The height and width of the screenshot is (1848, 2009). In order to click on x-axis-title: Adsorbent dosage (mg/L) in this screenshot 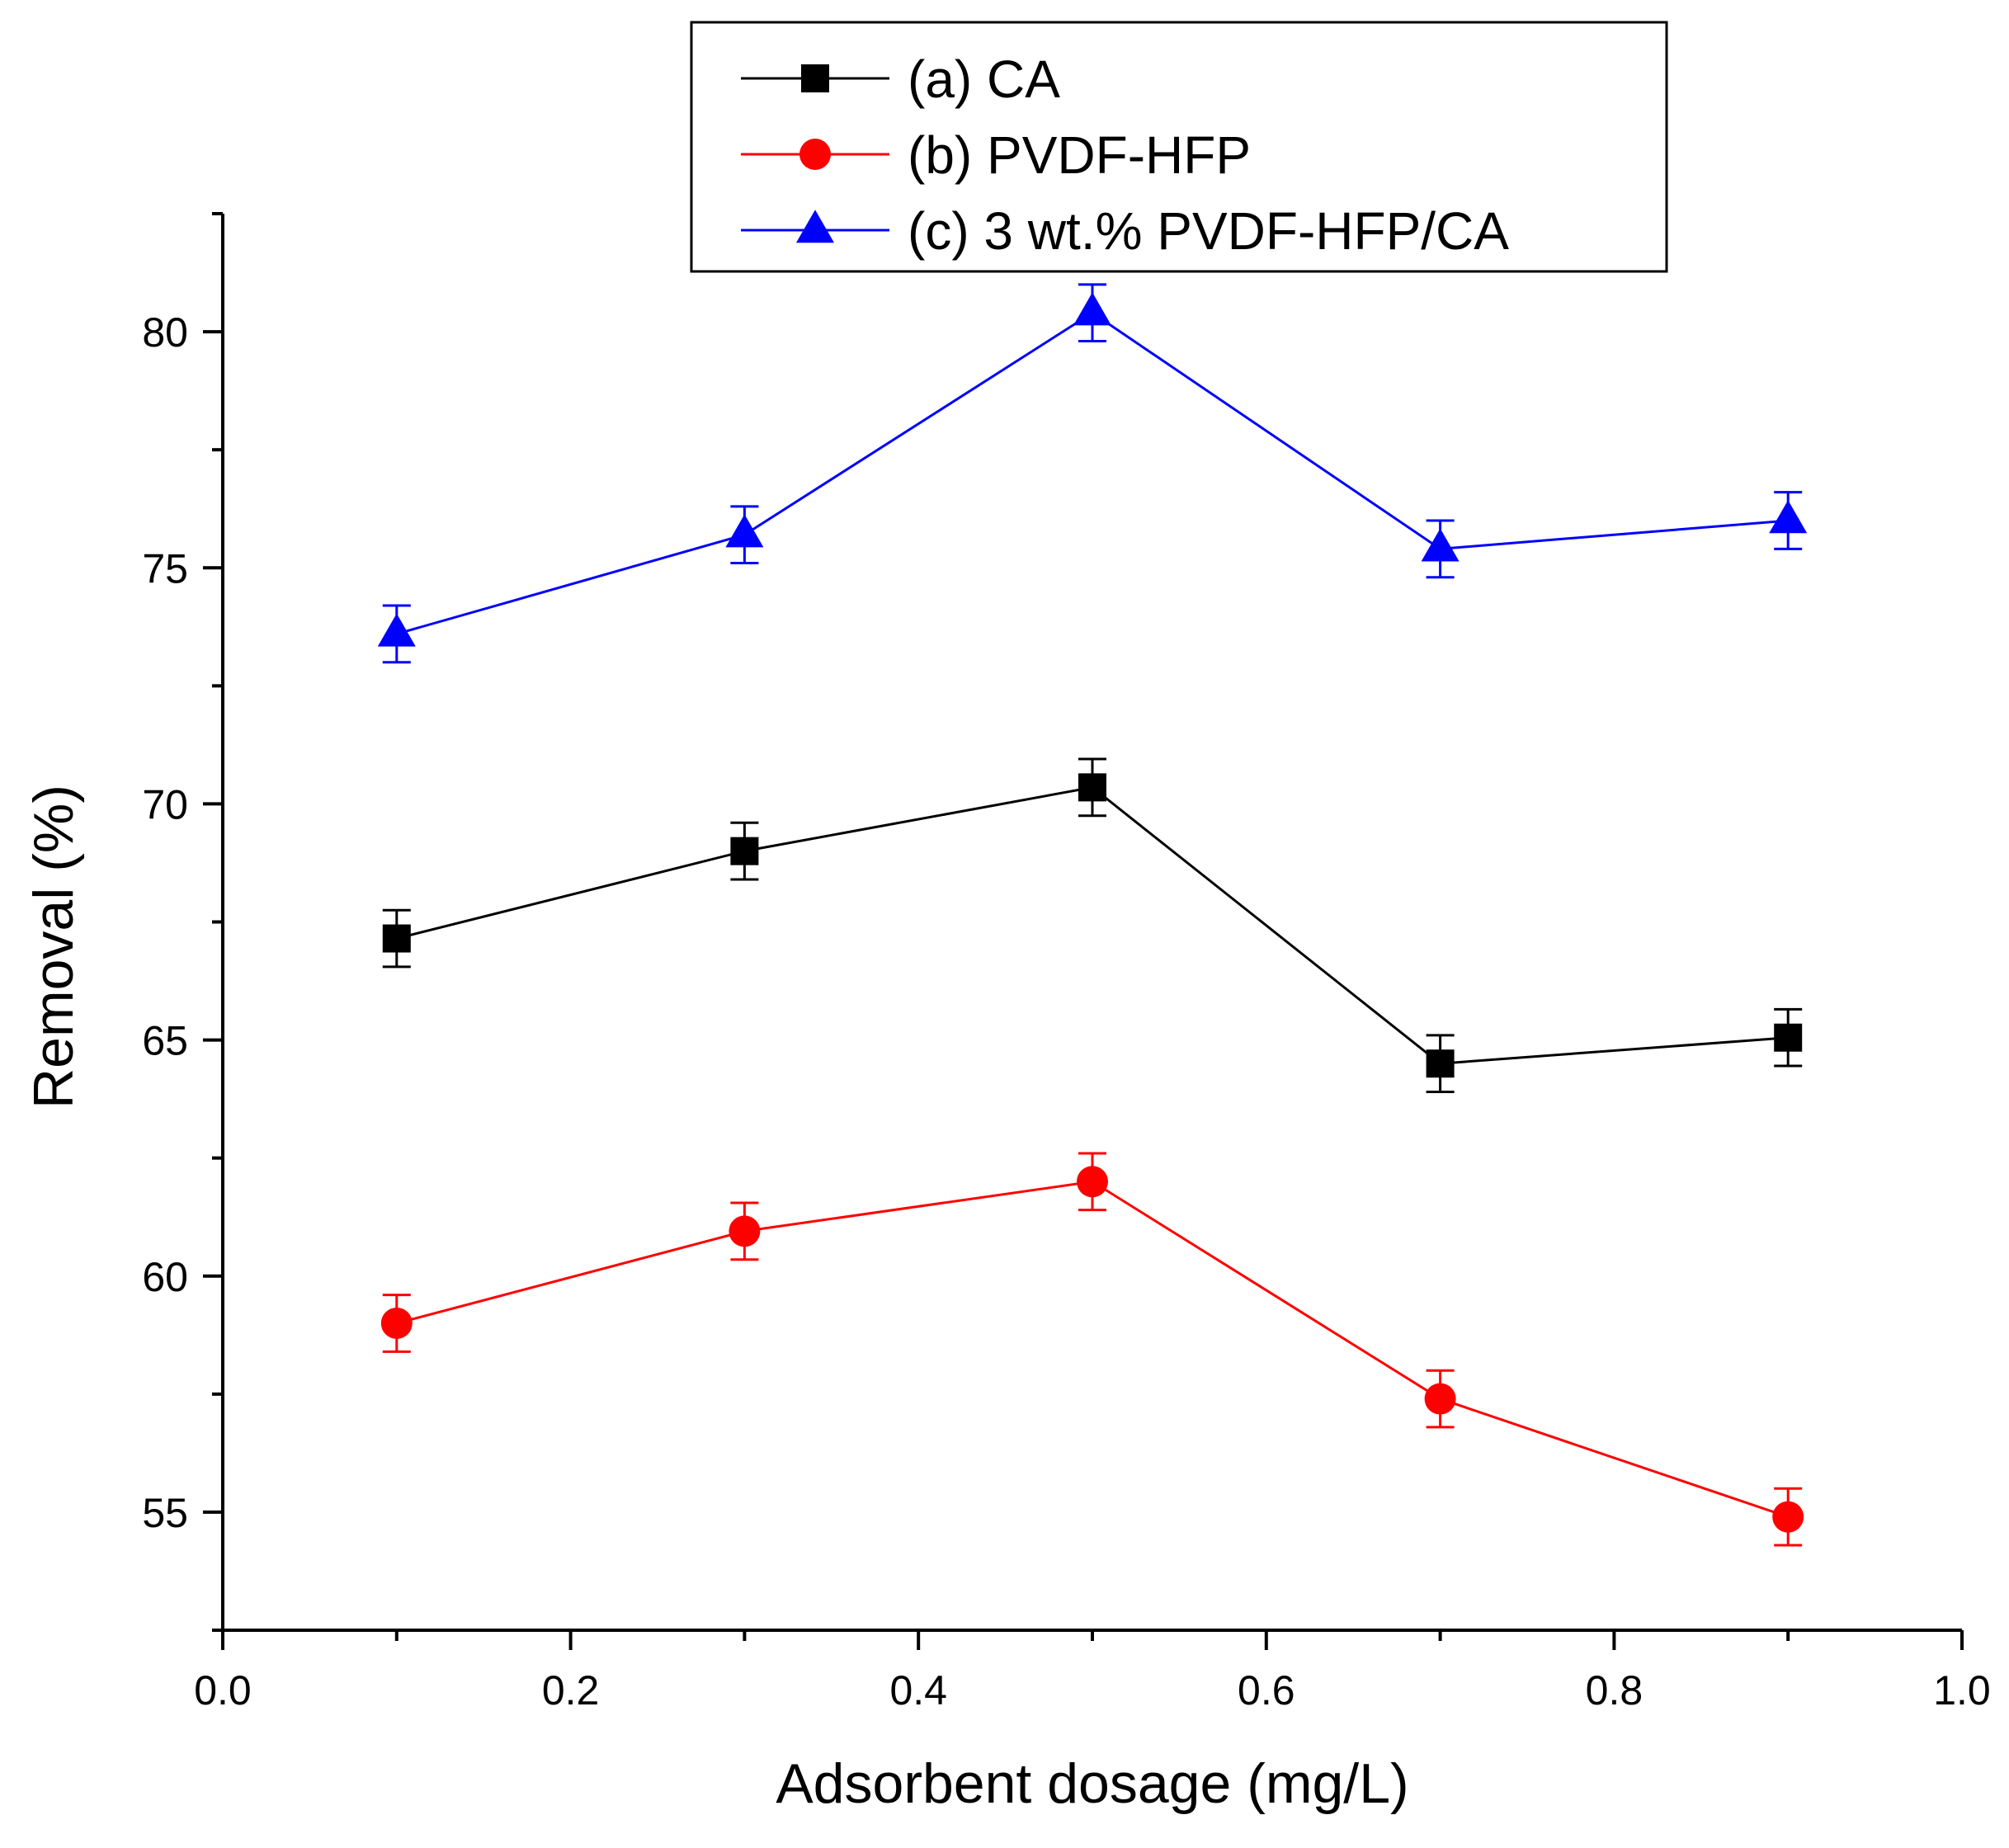, I will do `click(1092, 1783)`.